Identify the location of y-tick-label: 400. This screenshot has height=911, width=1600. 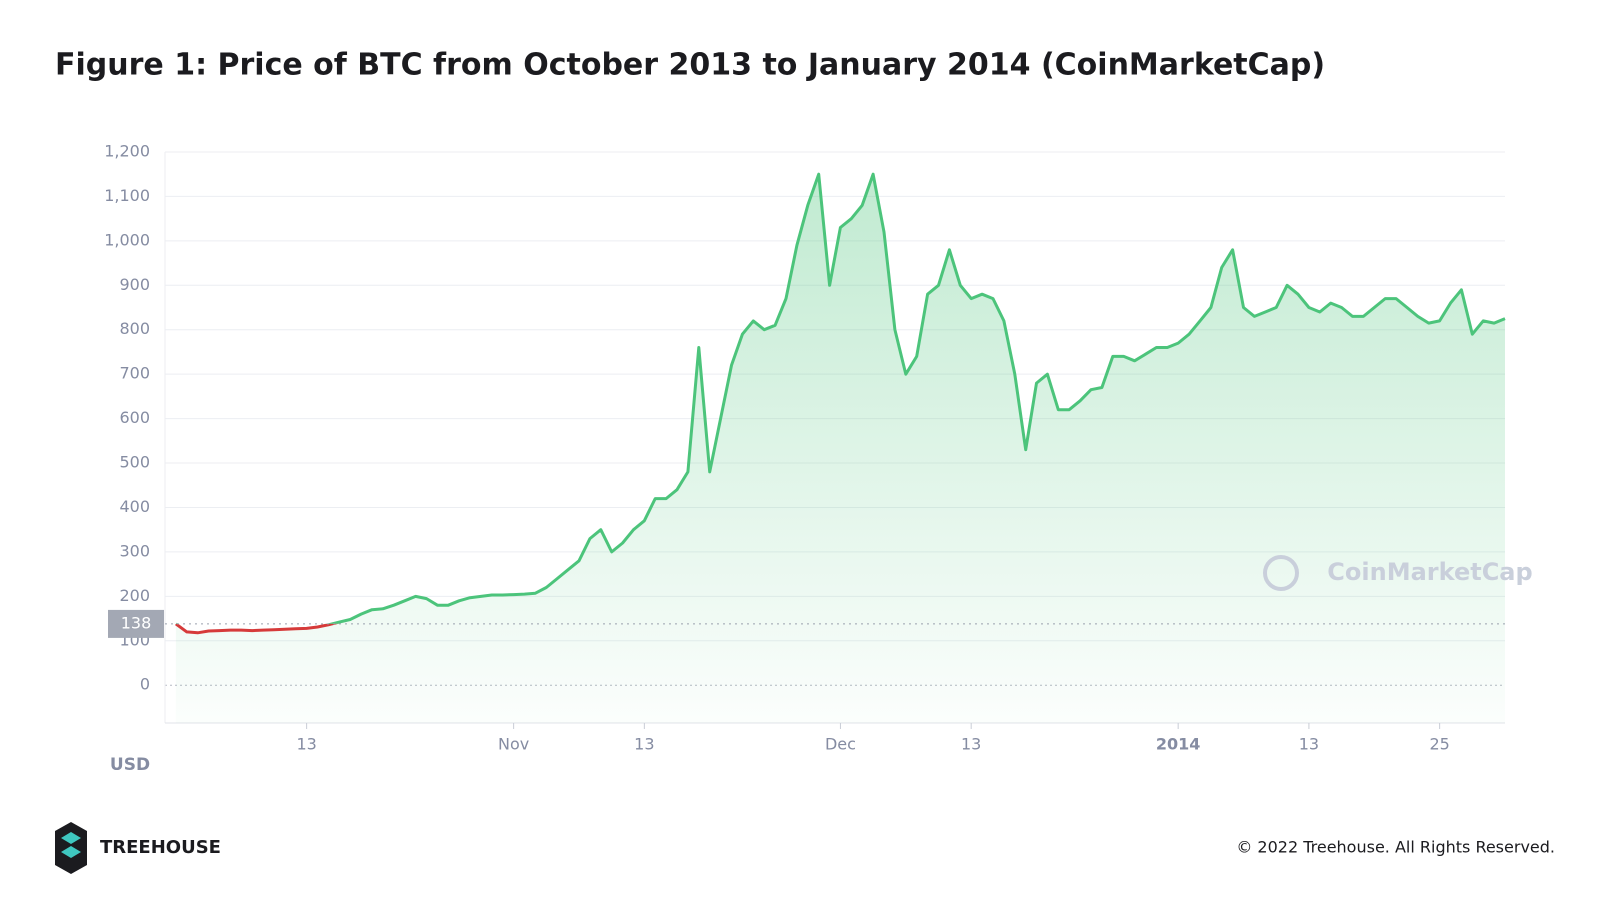
(134, 506).